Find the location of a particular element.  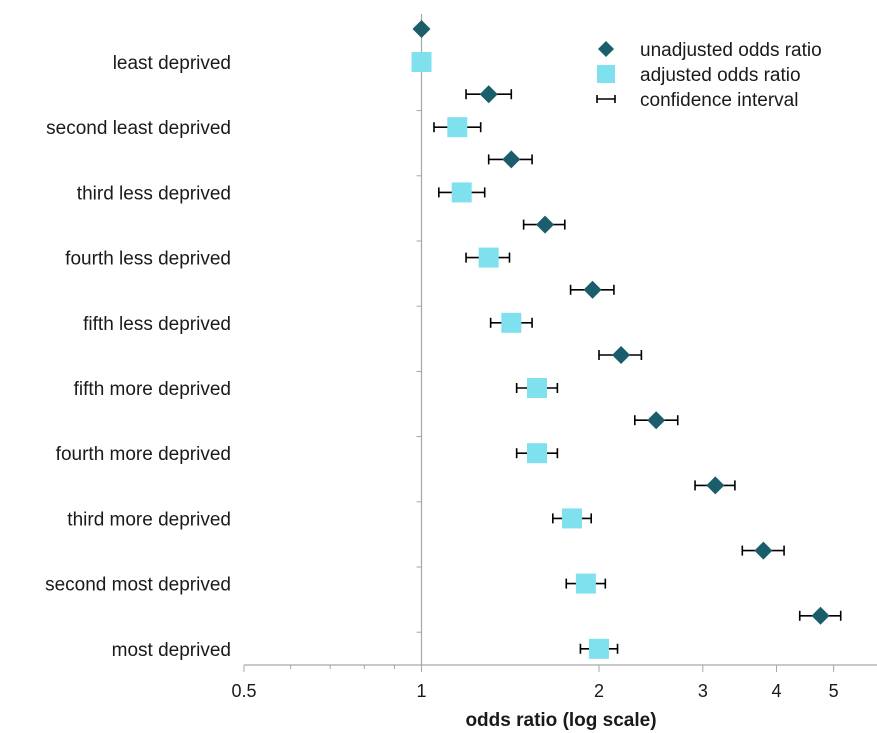

x-axis-title: odds ratio (log scale) is located at coordinates (560, 720).